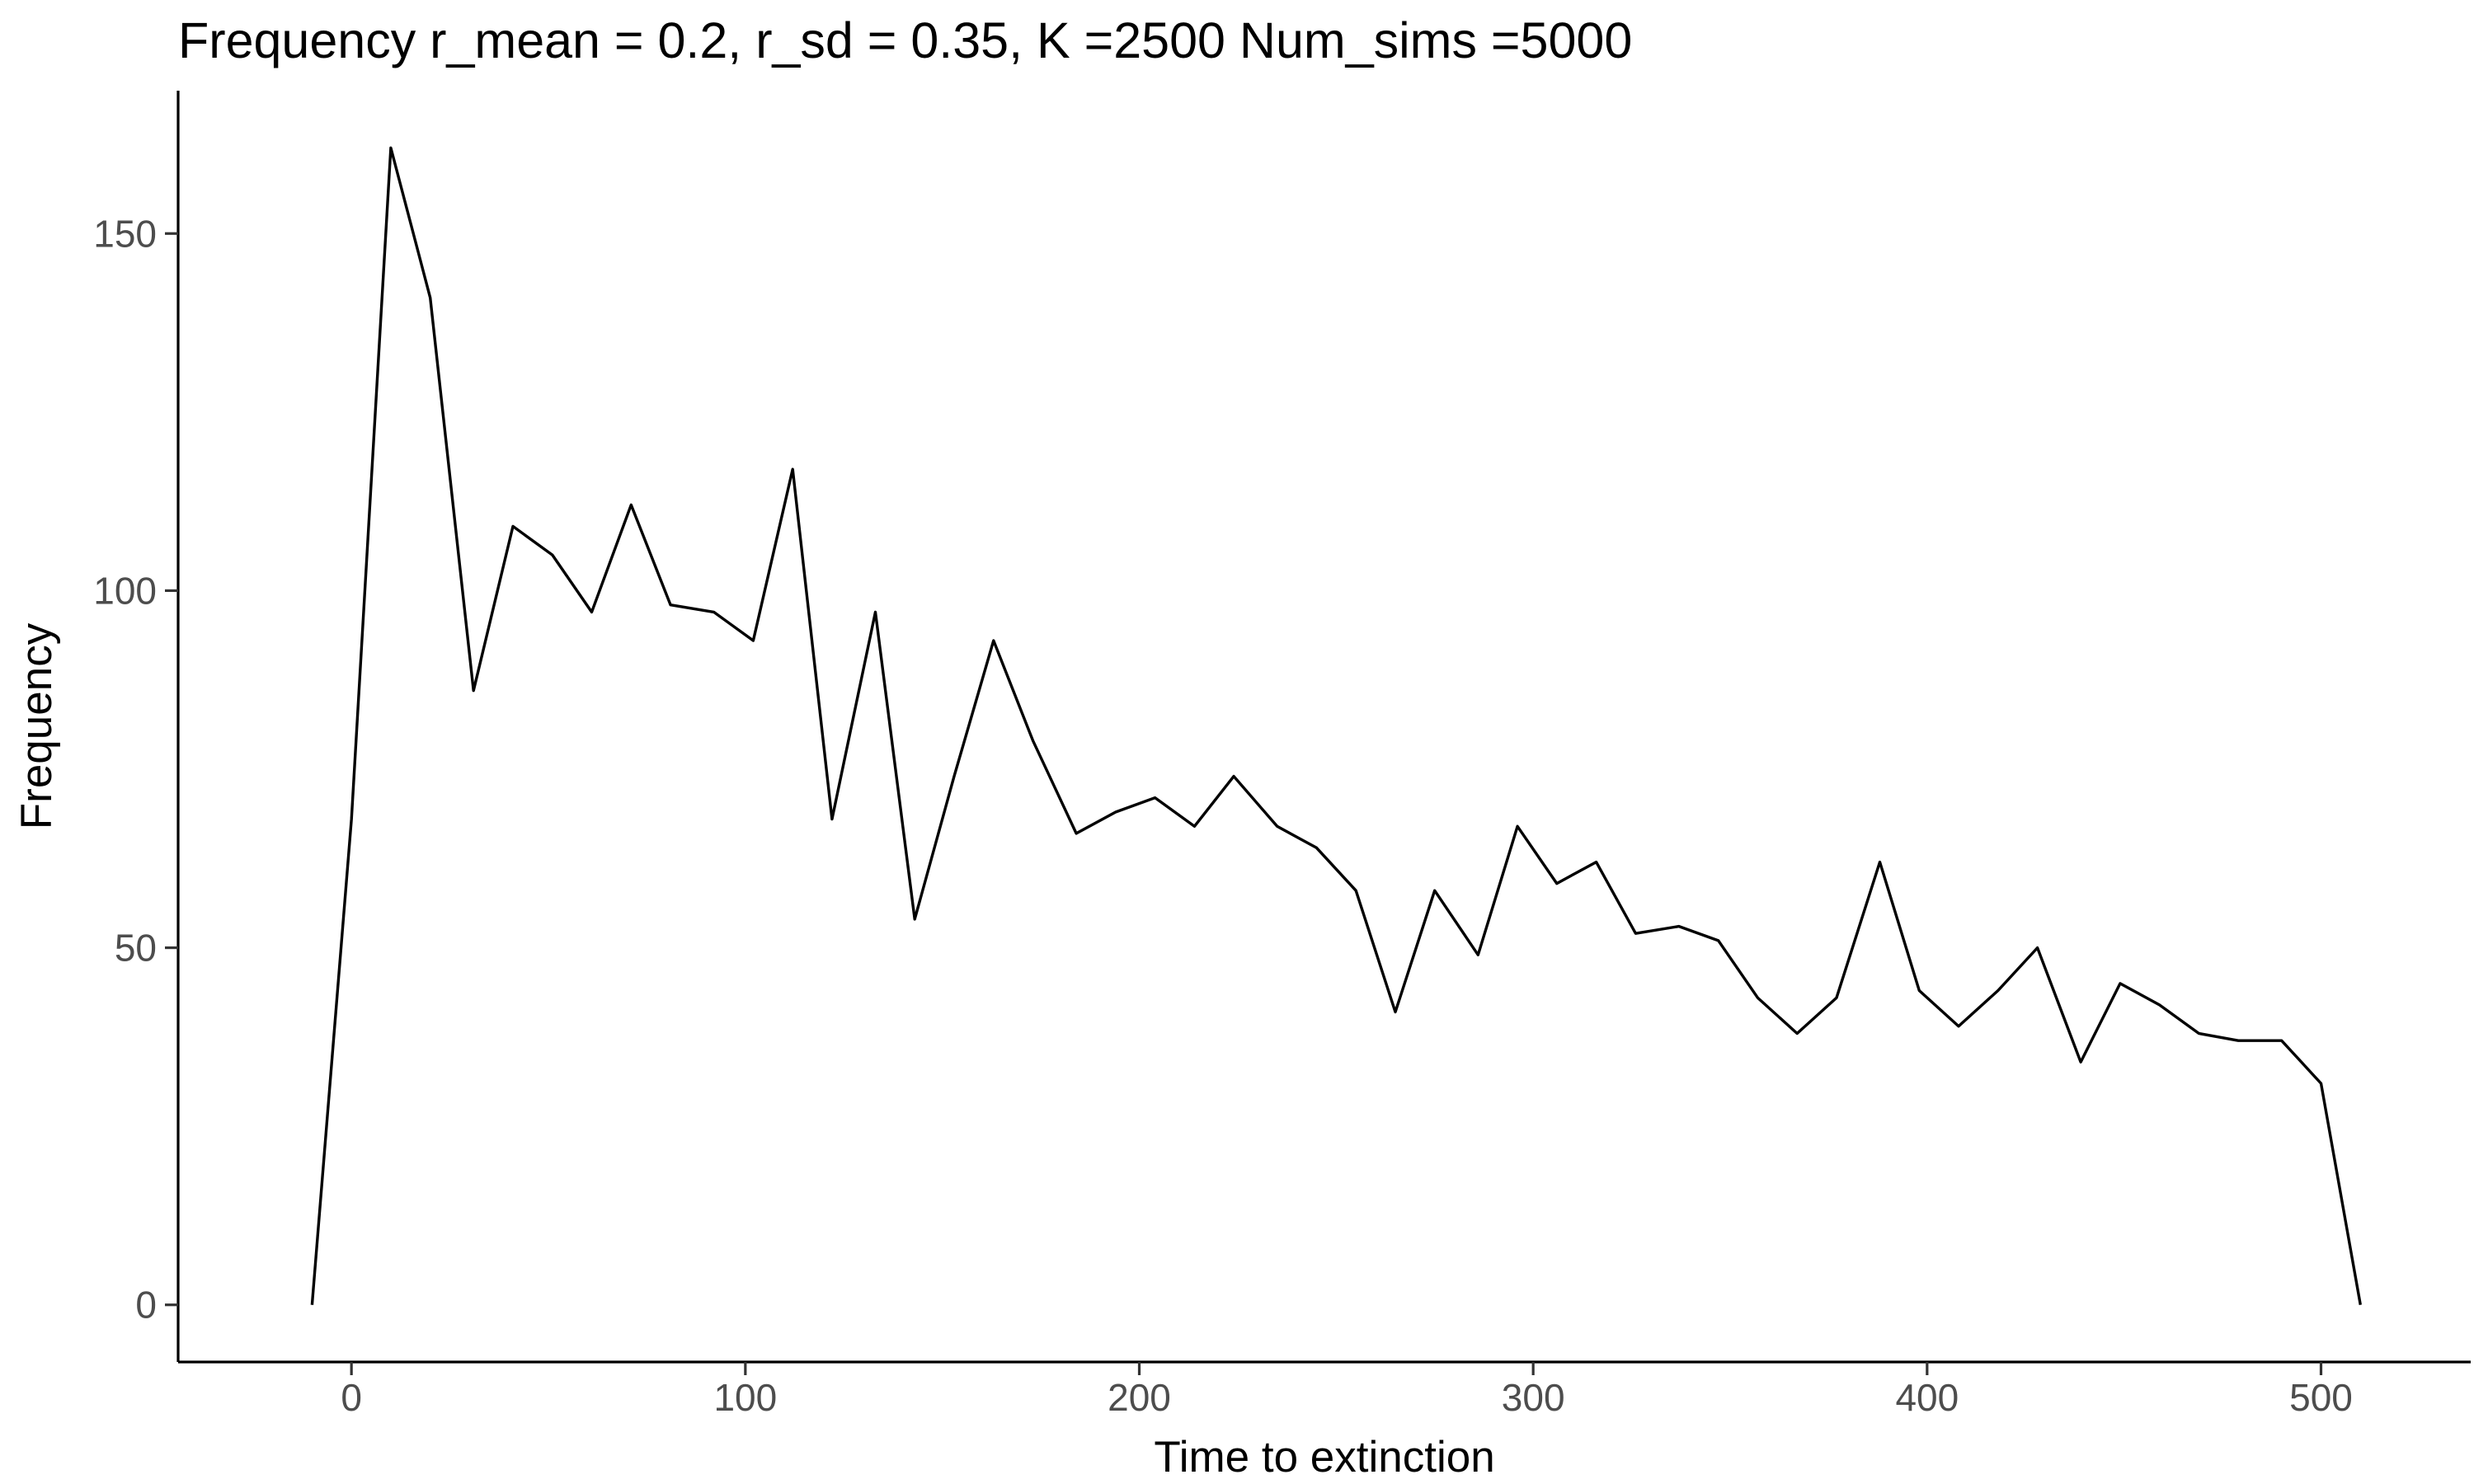 The height and width of the screenshot is (1484, 2474). Describe the element at coordinates (745, 1397) in the screenshot. I see `x-tick-label: 100` at that location.